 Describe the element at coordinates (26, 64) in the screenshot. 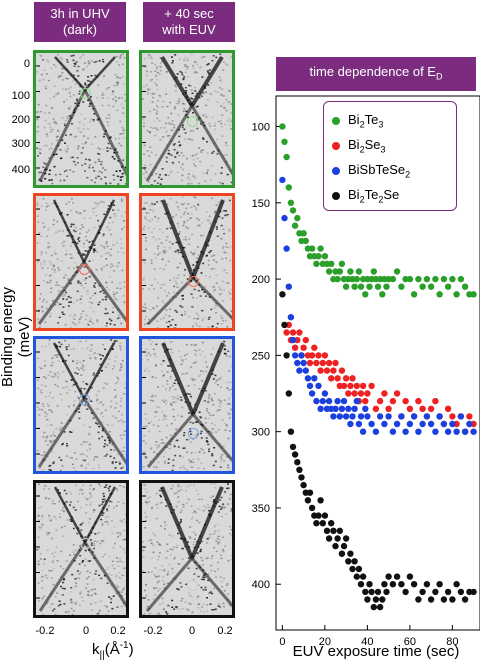

I see `left-ytick-label: 0` at that location.